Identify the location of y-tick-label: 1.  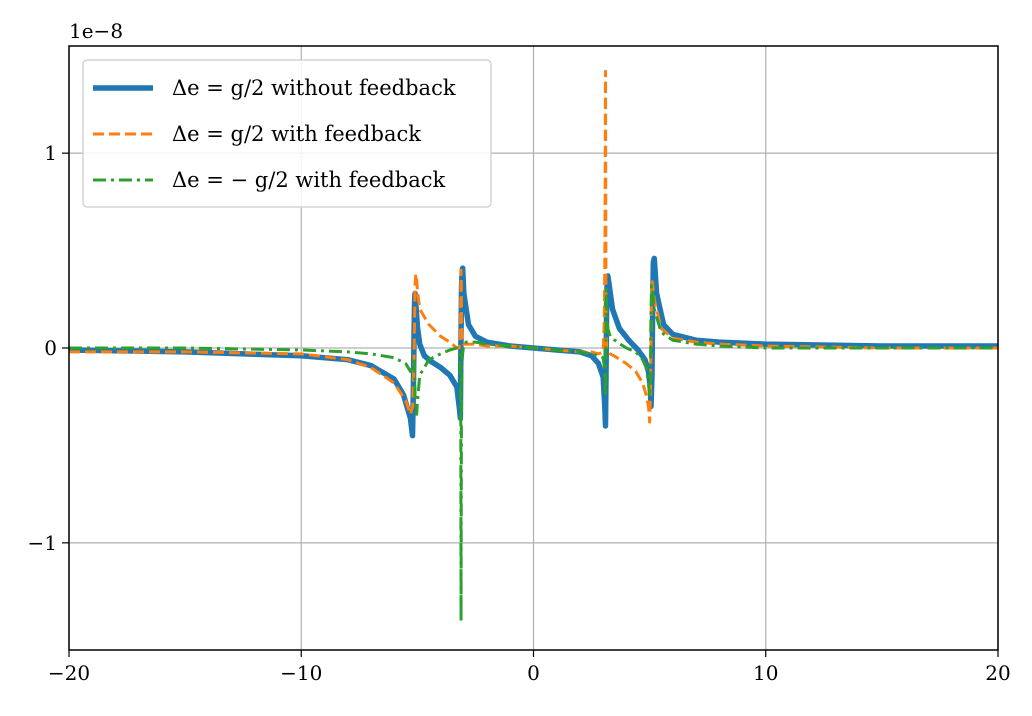
(50, 153).